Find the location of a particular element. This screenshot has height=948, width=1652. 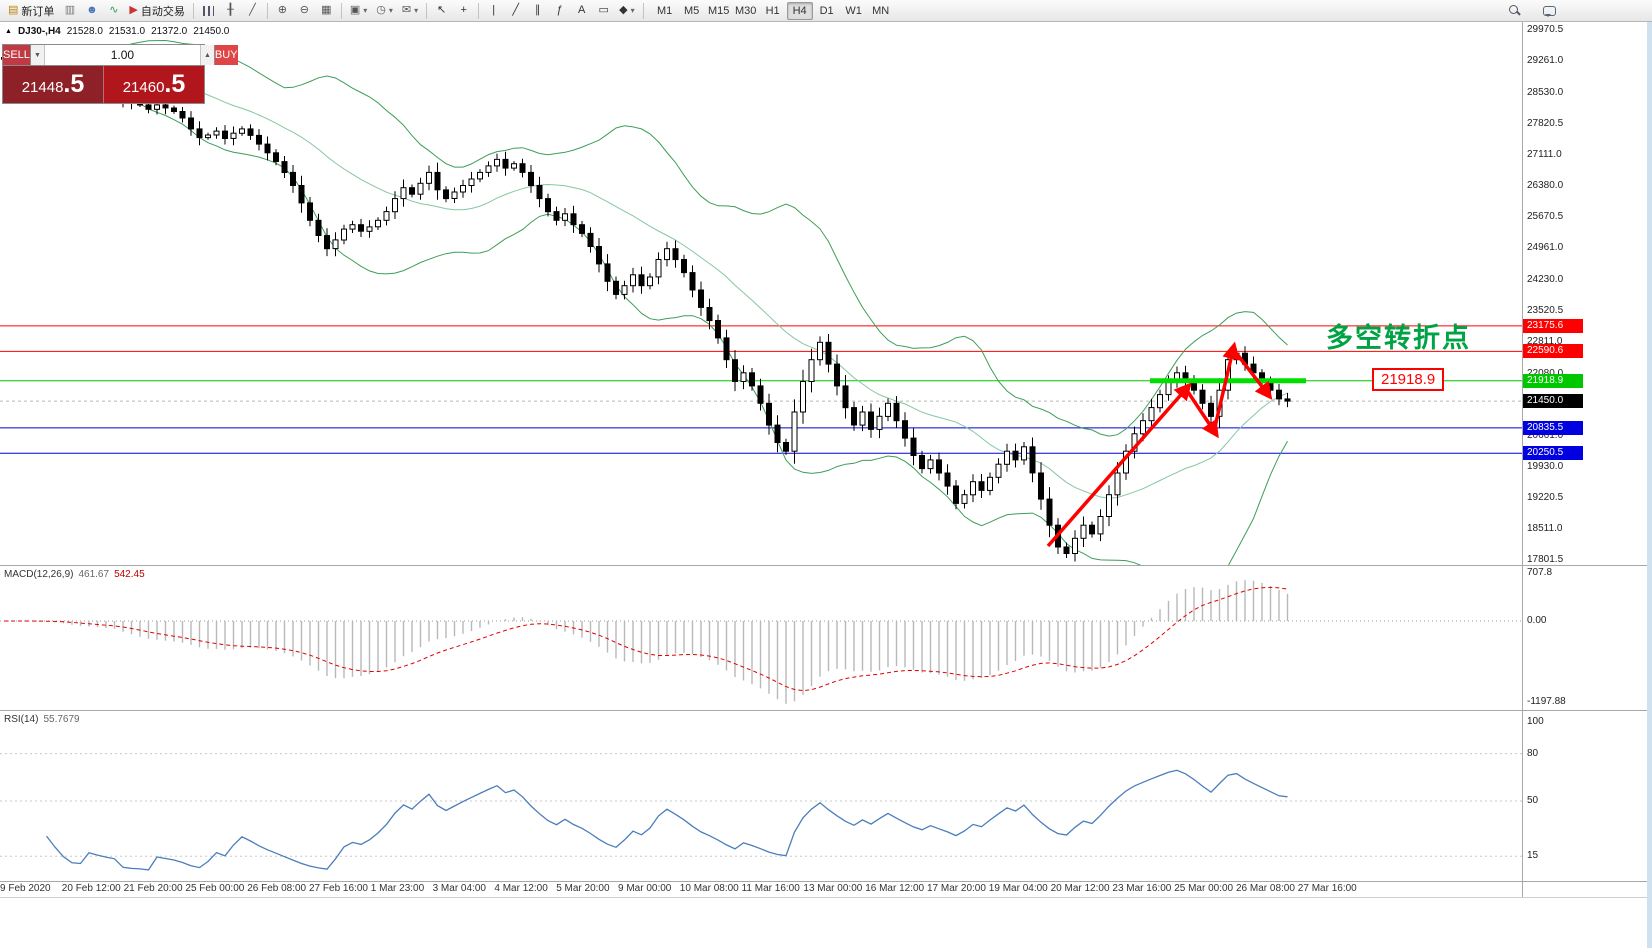

tile-windows-icon: ▦ is located at coordinates (326, 10).